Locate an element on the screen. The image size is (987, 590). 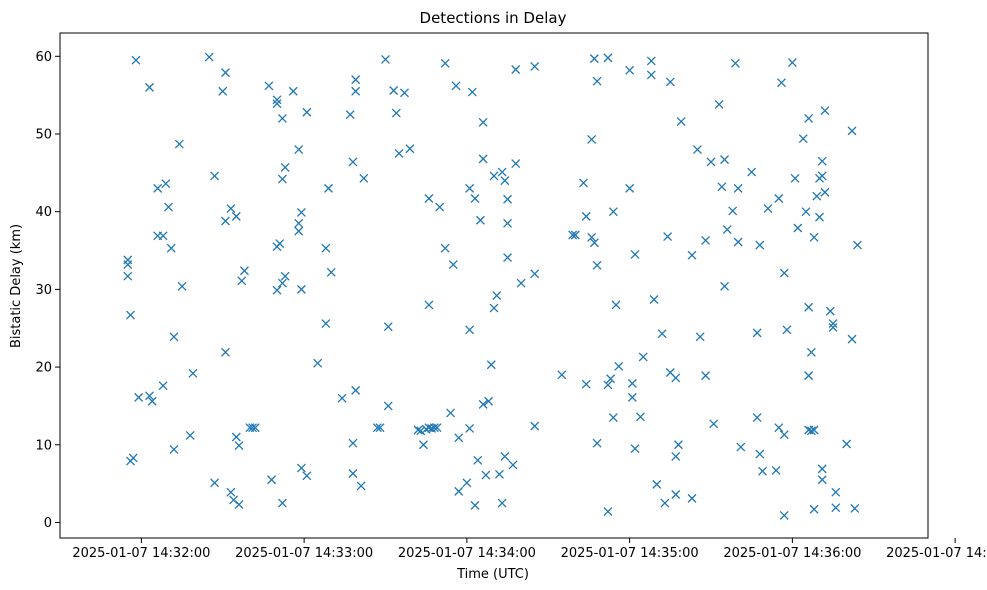
y-axis-label: Bistatic Delay (km) is located at coordinates (16, 286).